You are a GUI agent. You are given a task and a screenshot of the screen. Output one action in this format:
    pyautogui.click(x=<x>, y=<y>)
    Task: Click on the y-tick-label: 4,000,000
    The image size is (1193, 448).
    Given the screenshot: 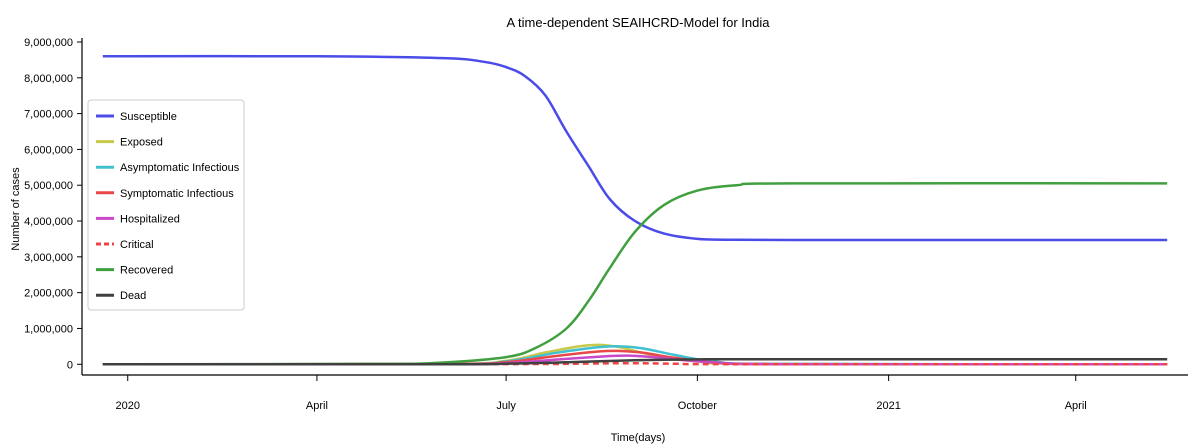 What is the action you would take?
    pyautogui.click(x=48, y=222)
    